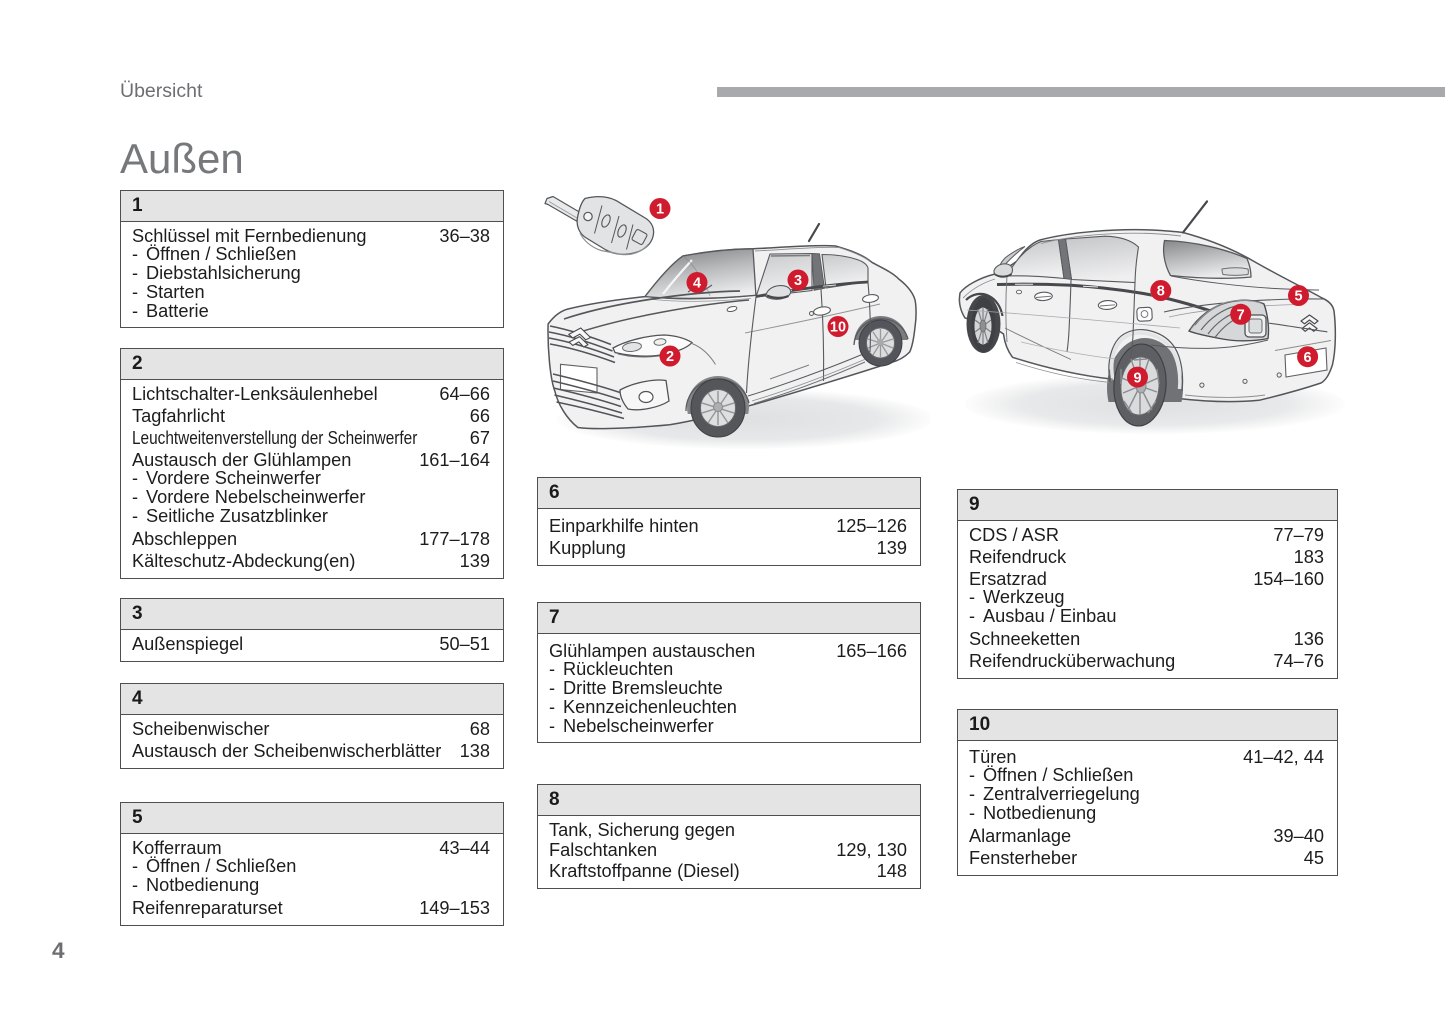  Describe the element at coordinates (838, 328) in the screenshot. I see `svg-text: 10` at that location.